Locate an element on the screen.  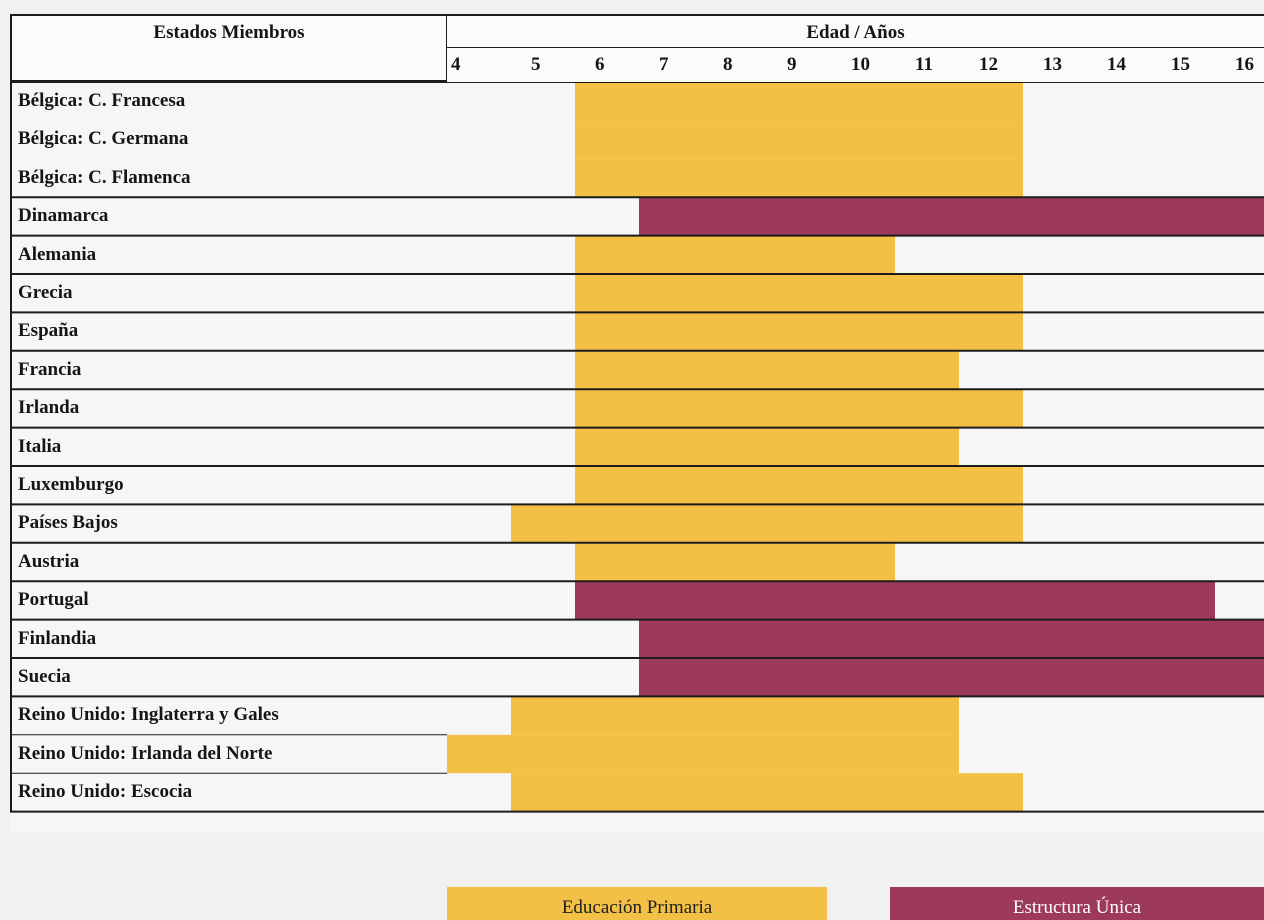
legend-estructura-unica: Estructura Única is located at coordinates (1077, 903).